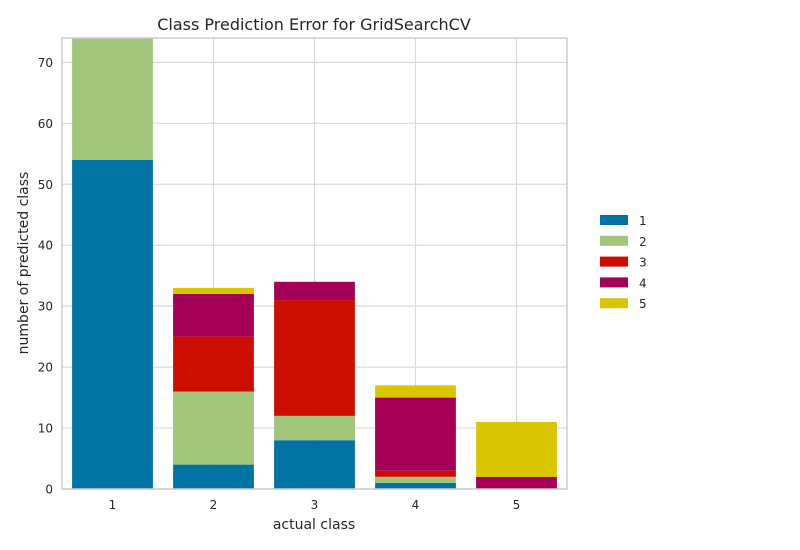 This screenshot has width=800, height=550. I want to click on legend-label: 3, so click(643, 263).